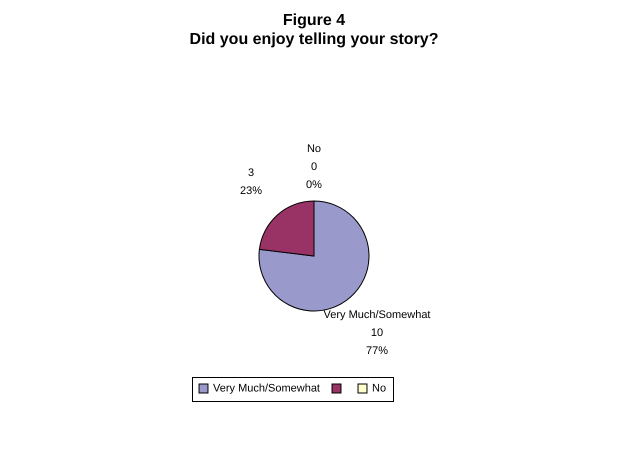 This screenshot has height=467, width=628. What do you see at coordinates (251, 181) in the screenshot?
I see `data-label: 3 23%` at bounding box center [251, 181].